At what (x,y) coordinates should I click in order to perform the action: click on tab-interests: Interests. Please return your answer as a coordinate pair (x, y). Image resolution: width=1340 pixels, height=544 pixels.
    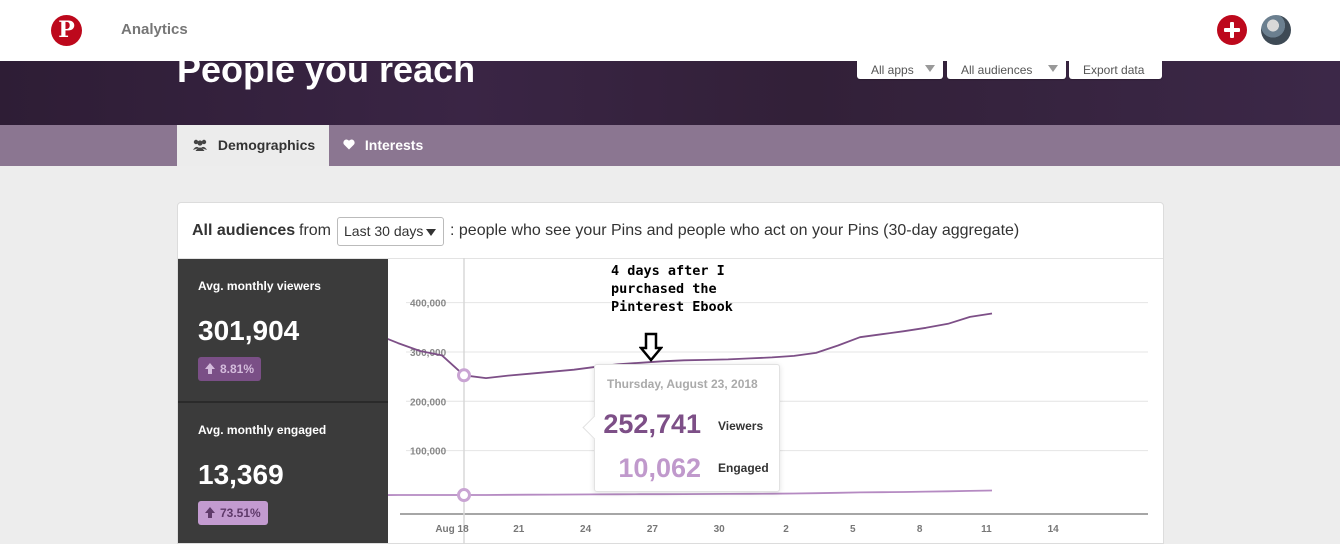
    Looking at the image, I should click on (383, 145).